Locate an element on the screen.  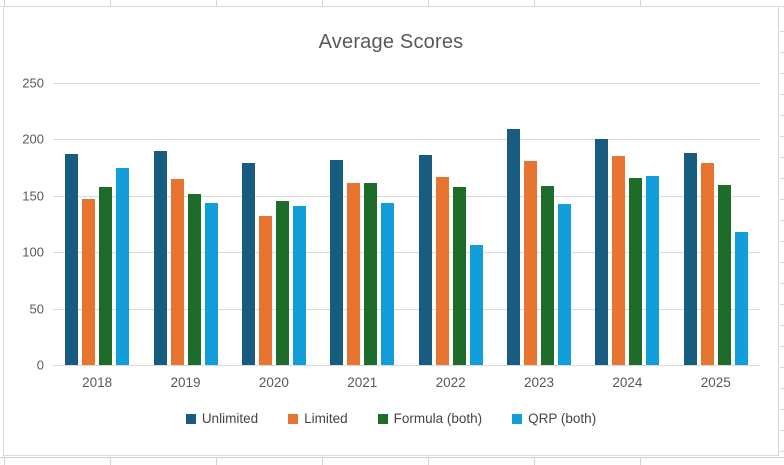
bar-limited-2018 is located at coordinates (89, 282).